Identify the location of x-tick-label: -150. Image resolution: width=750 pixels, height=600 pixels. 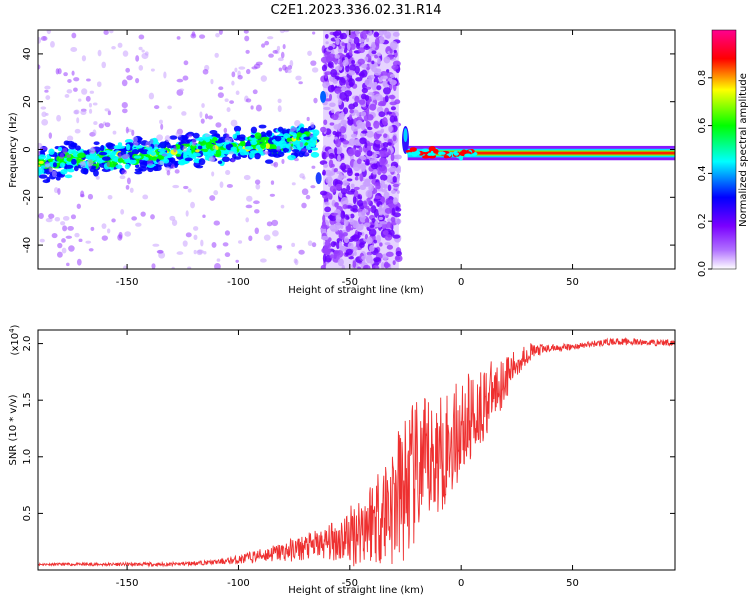
(127, 282).